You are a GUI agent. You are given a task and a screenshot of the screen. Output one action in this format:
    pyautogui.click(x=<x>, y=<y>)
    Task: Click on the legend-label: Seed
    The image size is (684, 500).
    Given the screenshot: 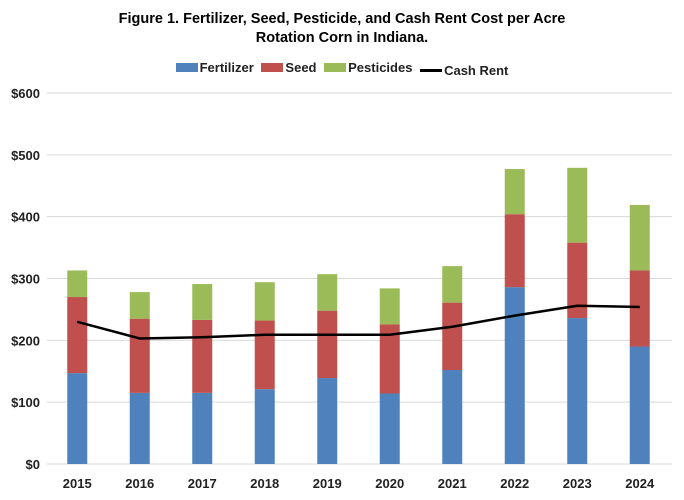 What is the action you would take?
    pyautogui.click(x=301, y=67)
    